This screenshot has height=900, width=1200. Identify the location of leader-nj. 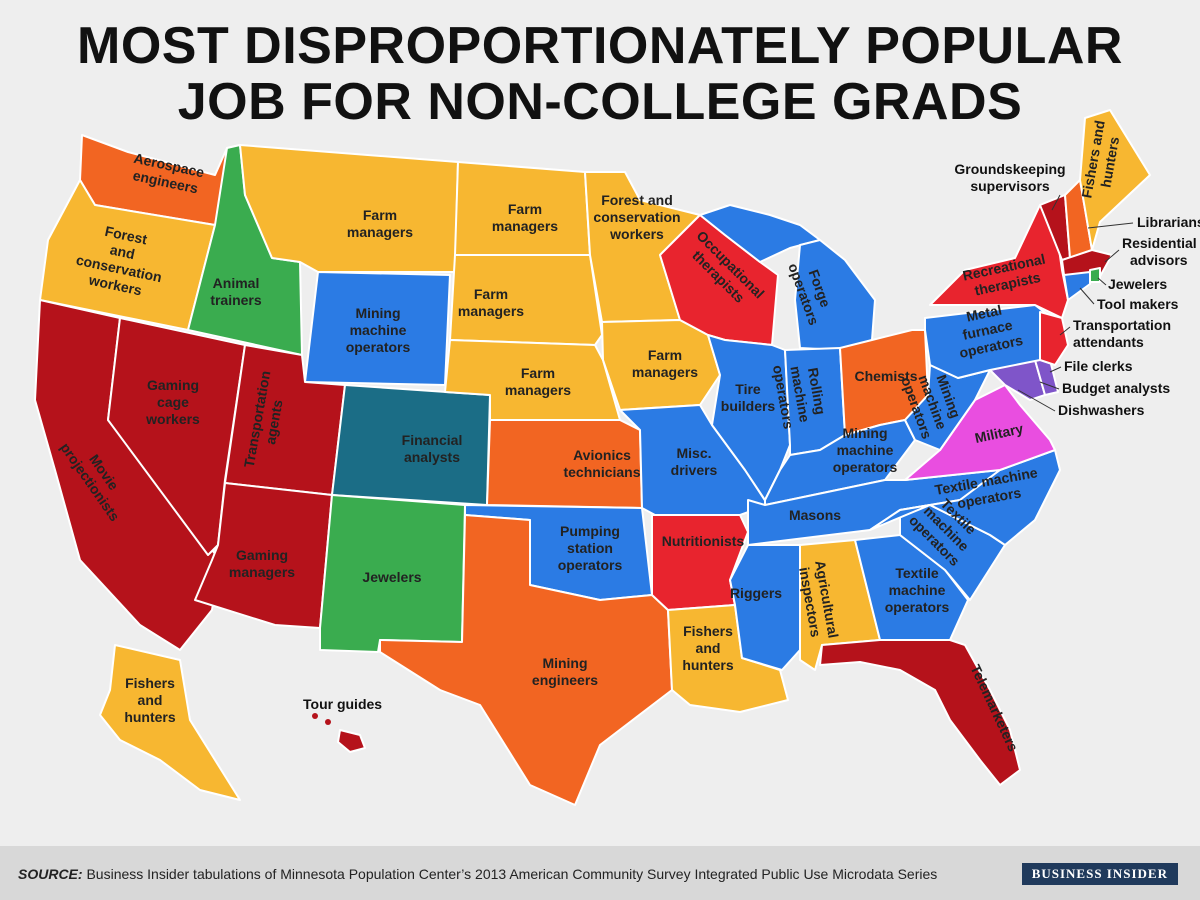
(1065, 331).